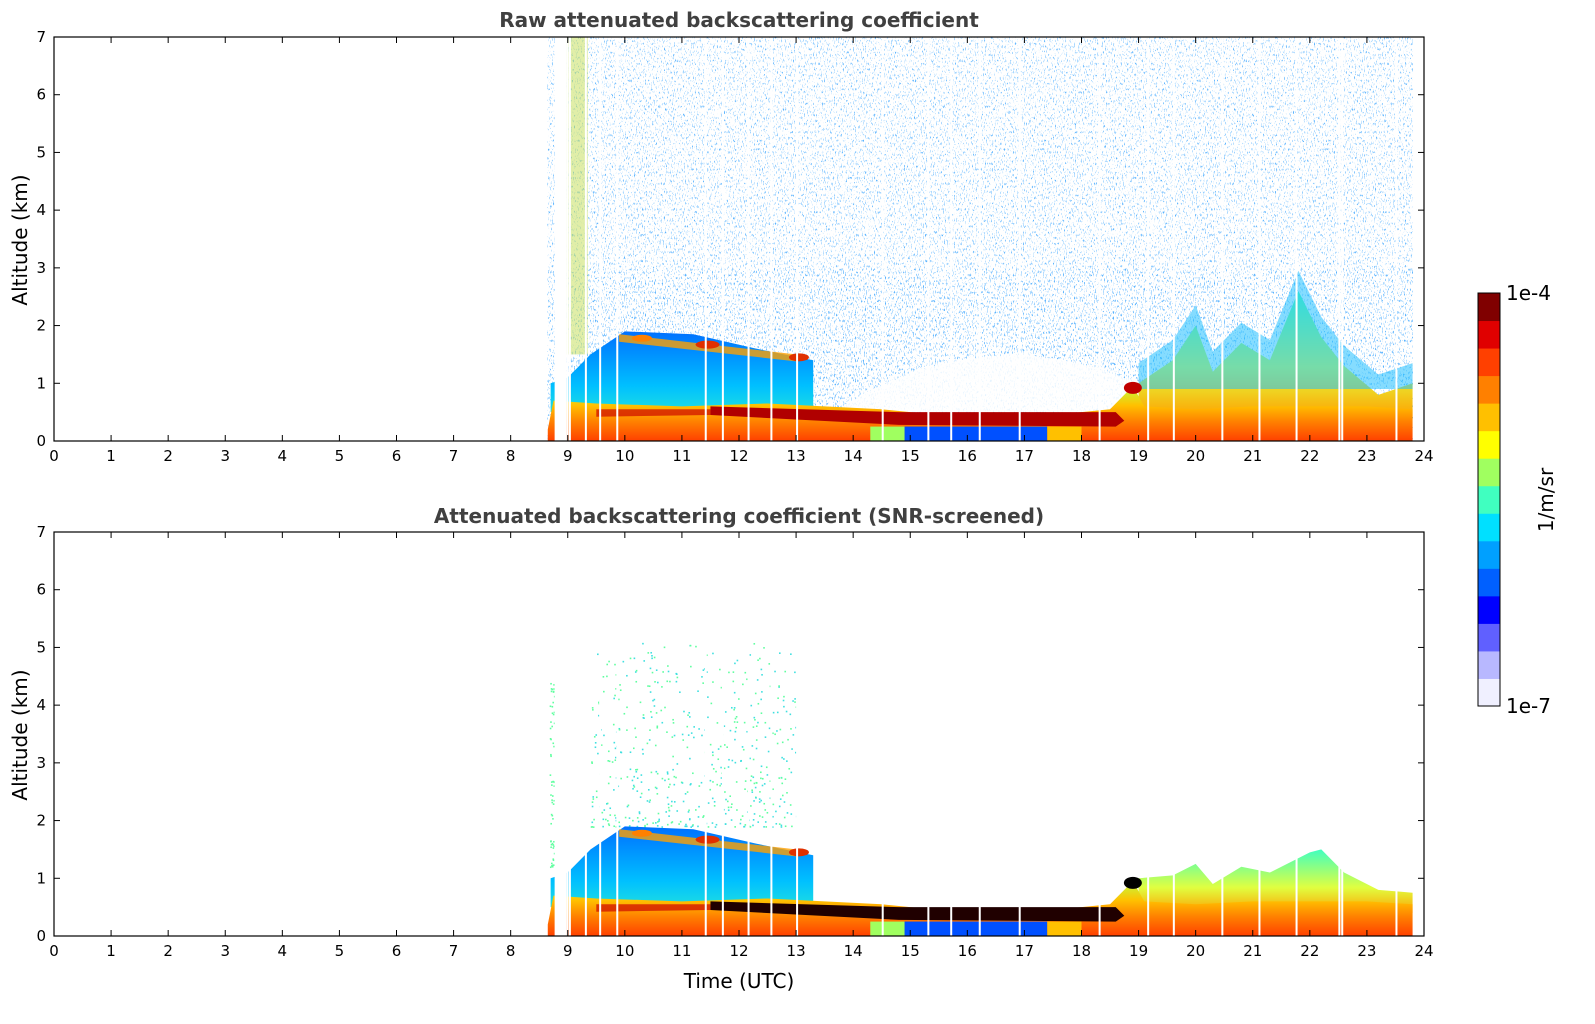 This screenshot has width=1595, height=1024. What do you see at coordinates (1024, 951) in the screenshot?
I see `x-tick-label: 17` at bounding box center [1024, 951].